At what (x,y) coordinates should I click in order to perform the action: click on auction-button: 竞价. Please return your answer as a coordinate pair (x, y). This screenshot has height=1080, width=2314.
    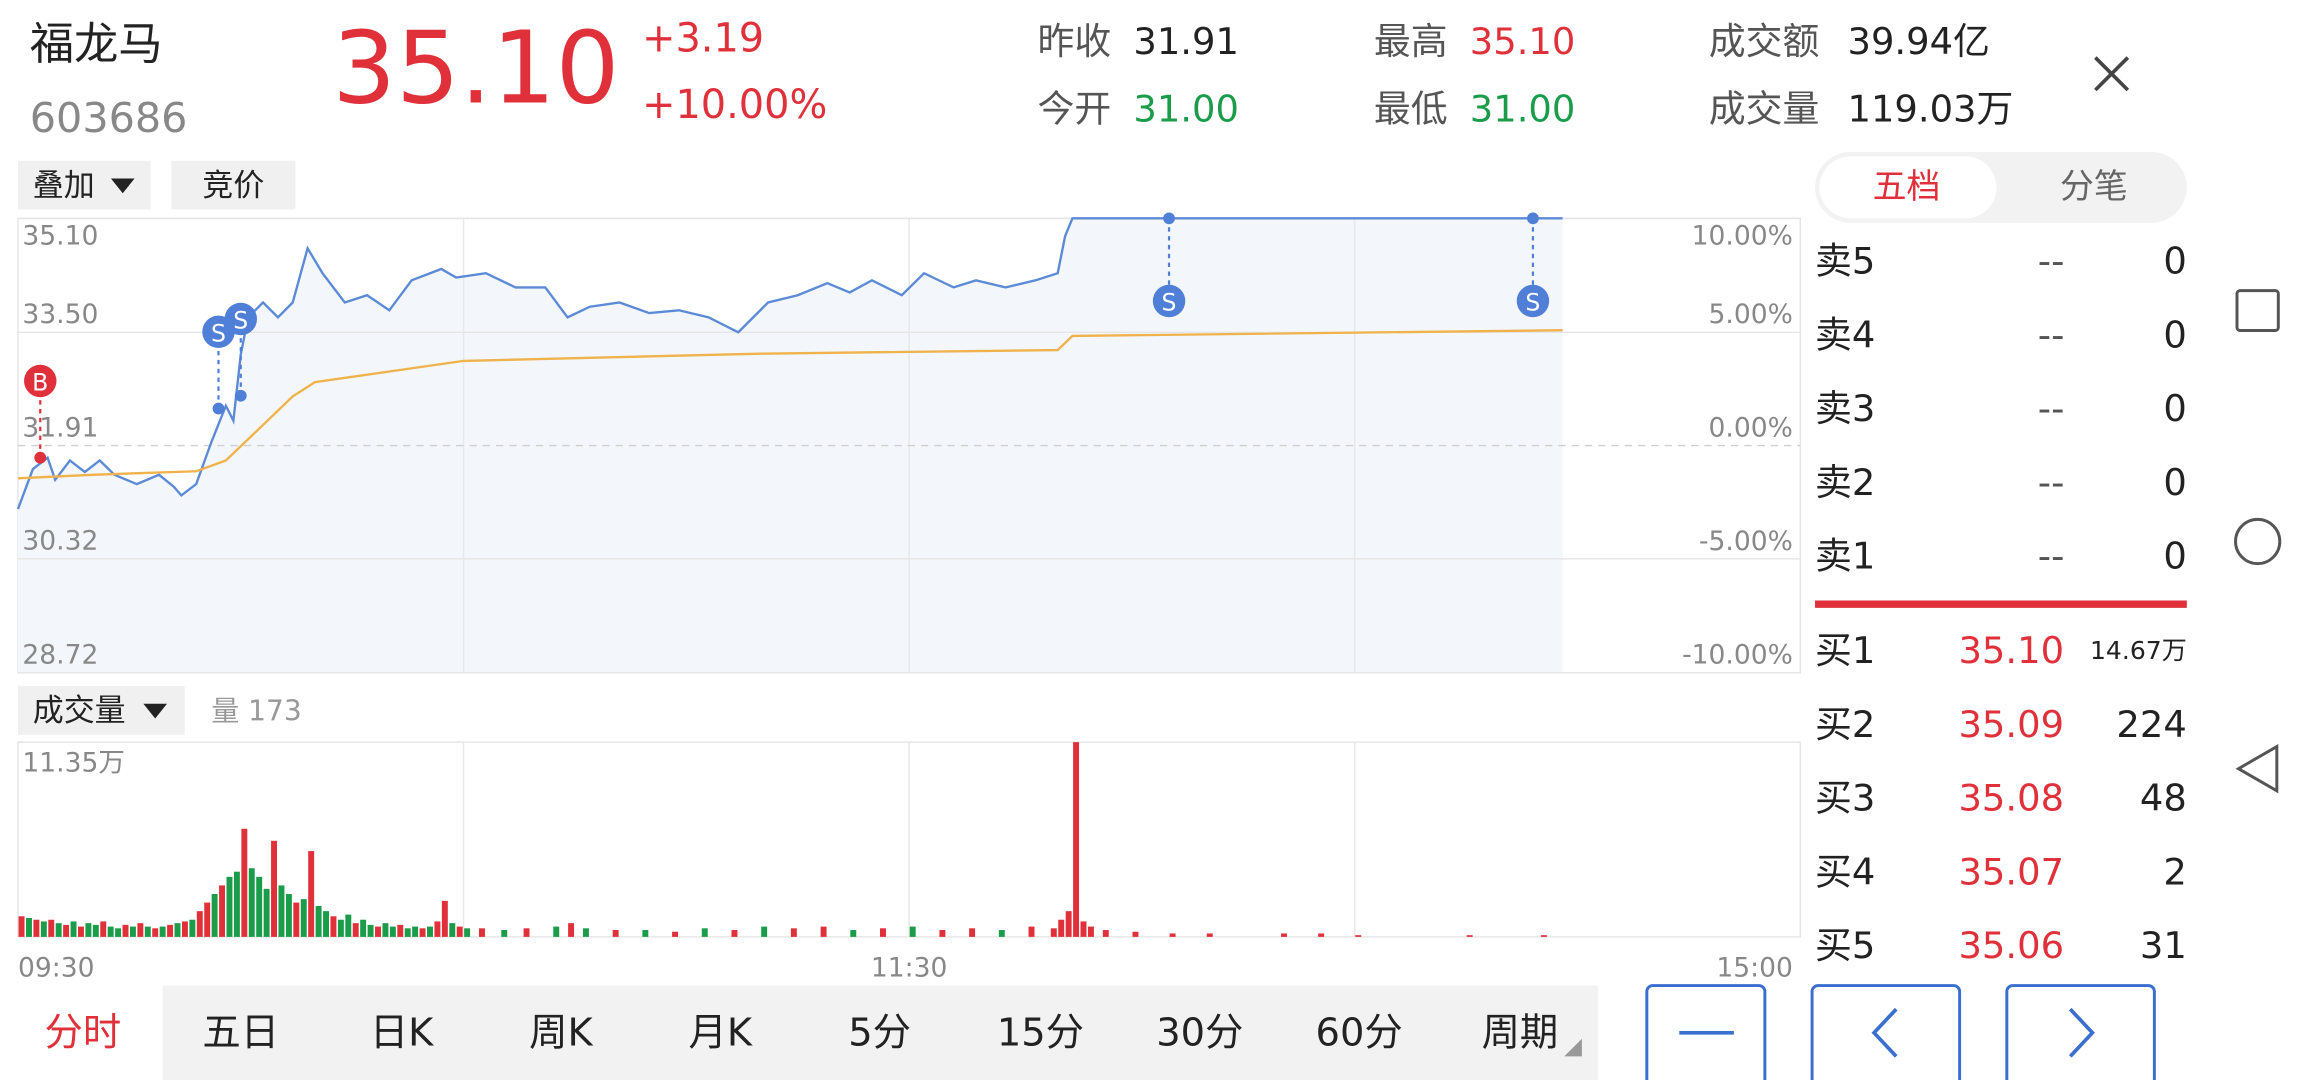
    Looking at the image, I should click on (233, 185).